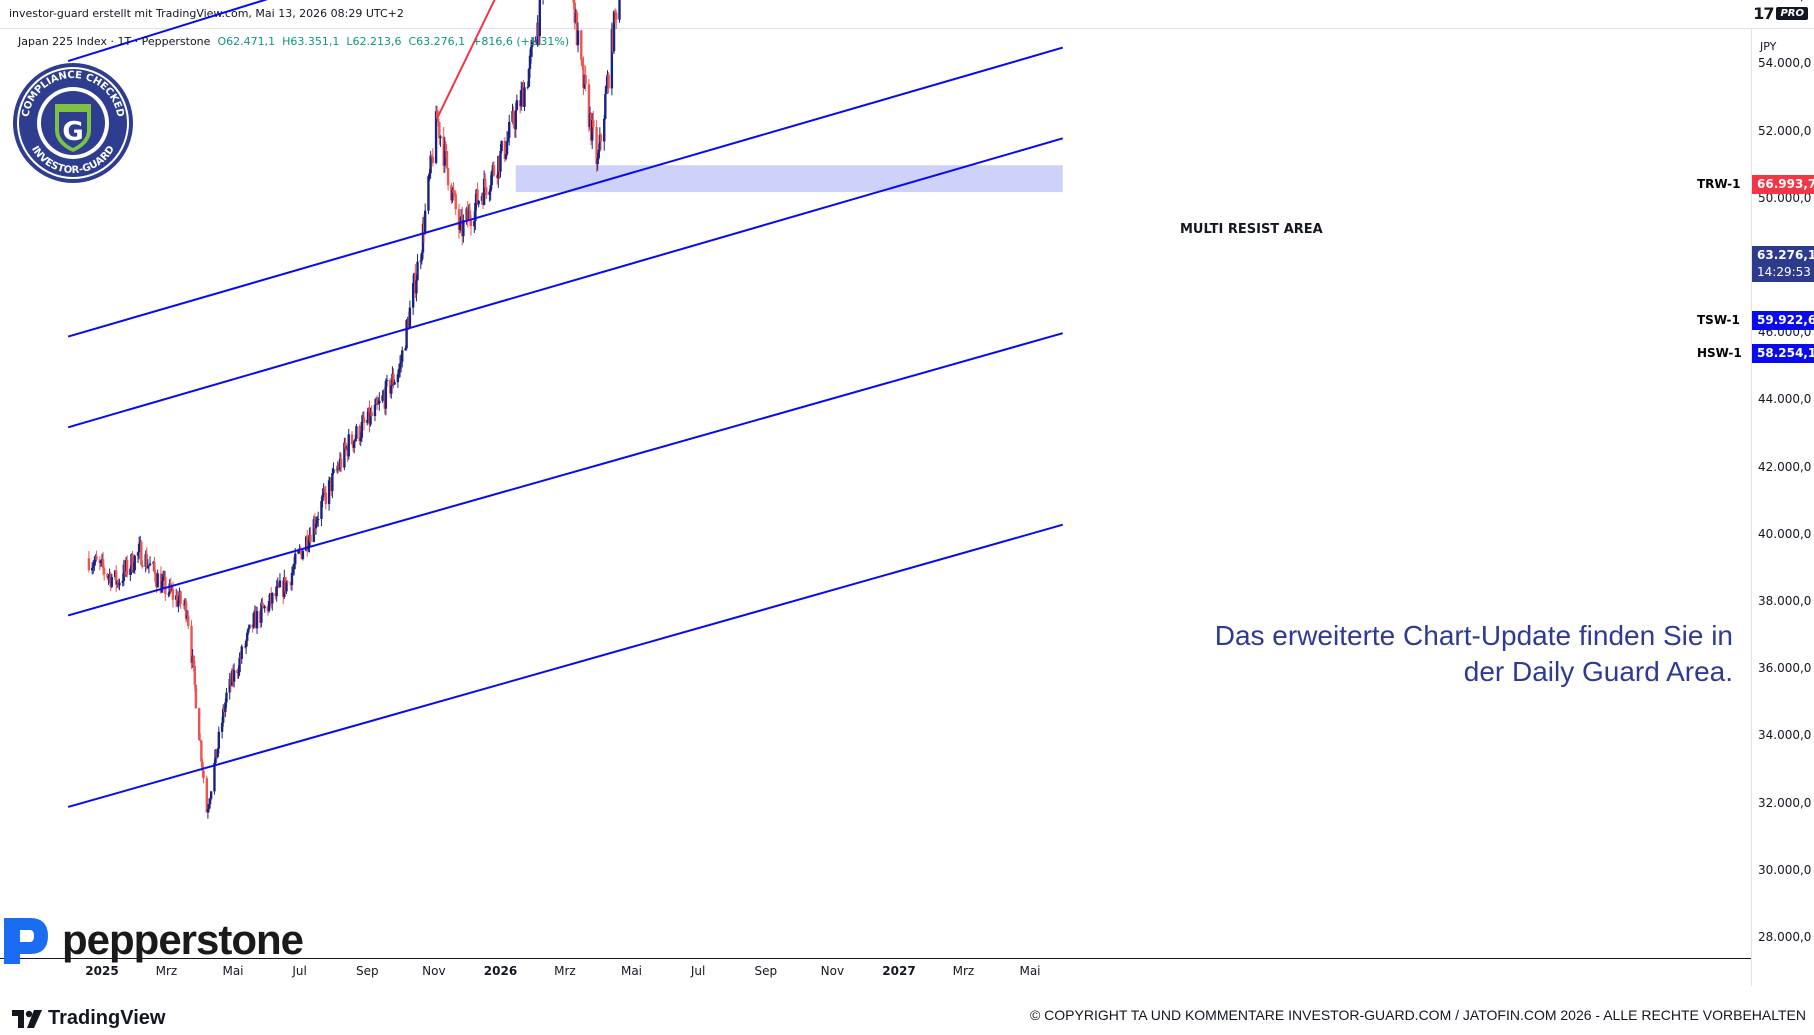 This screenshot has width=1814, height=1035. What do you see at coordinates (1768, 46) in the screenshot?
I see `currency-label: JPY` at bounding box center [1768, 46].